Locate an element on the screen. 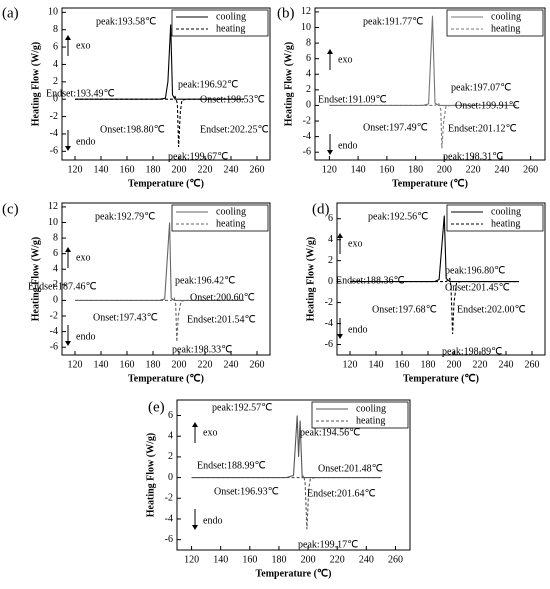  annotation: peak:199.17℃ is located at coordinates (328, 544).